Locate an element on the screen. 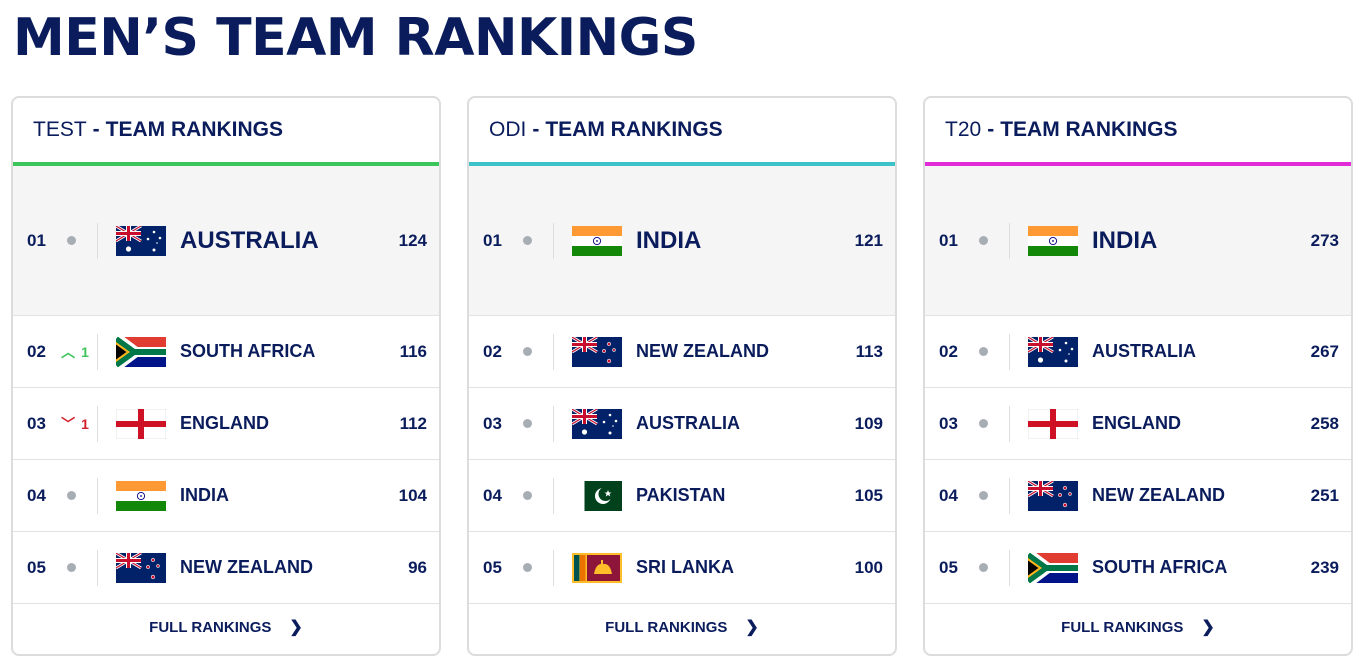  ranking-row: 04 PAKISTAN 105 is located at coordinates (682, 496).